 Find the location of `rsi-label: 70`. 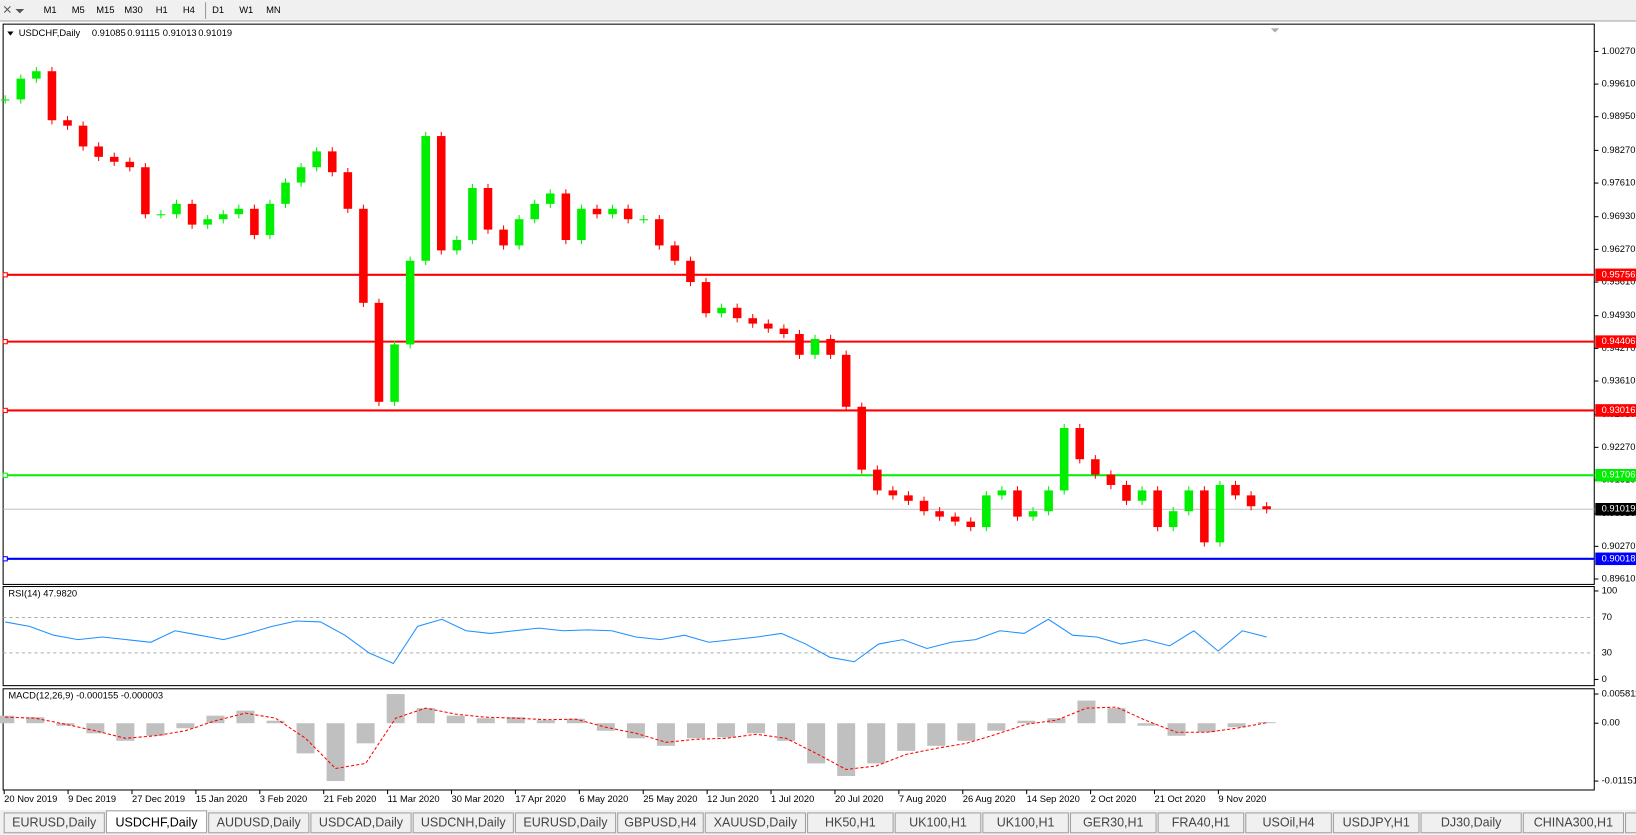

rsi-label: 70 is located at coordinates (1607, 616).